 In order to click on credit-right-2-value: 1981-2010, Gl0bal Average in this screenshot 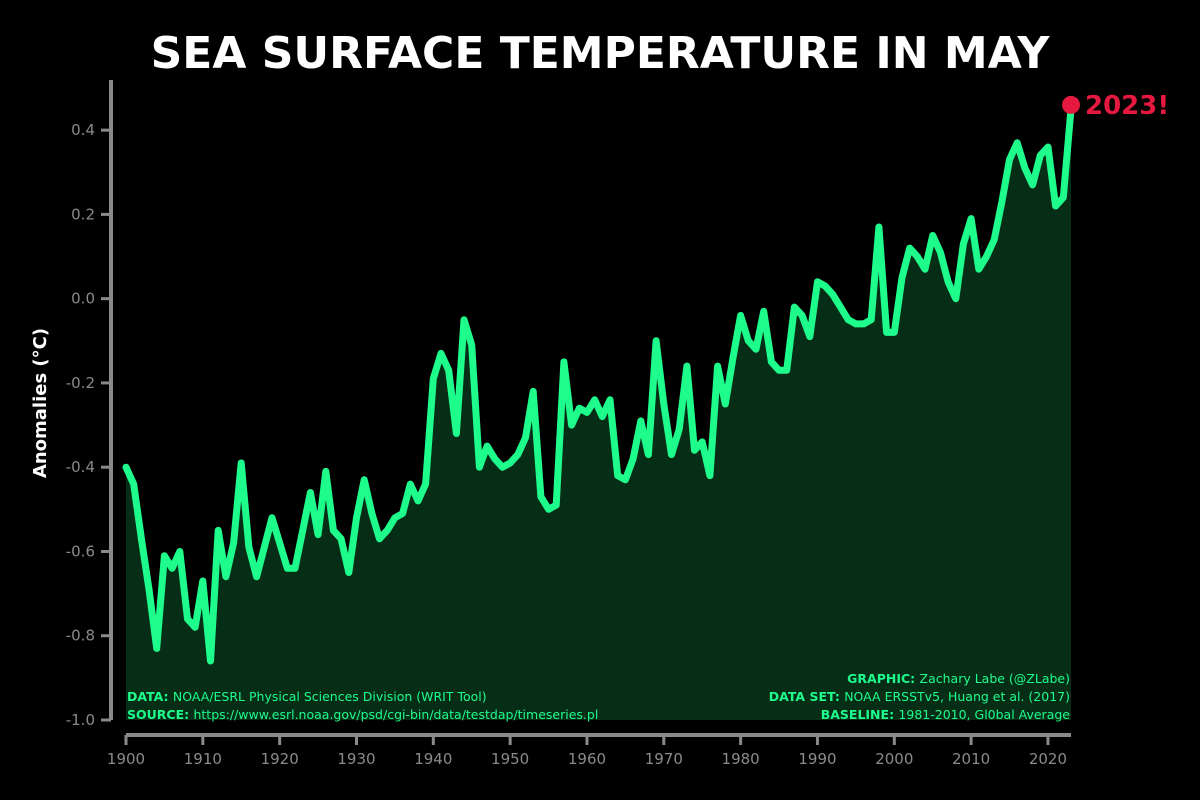, I will do `click(984, 714)`.